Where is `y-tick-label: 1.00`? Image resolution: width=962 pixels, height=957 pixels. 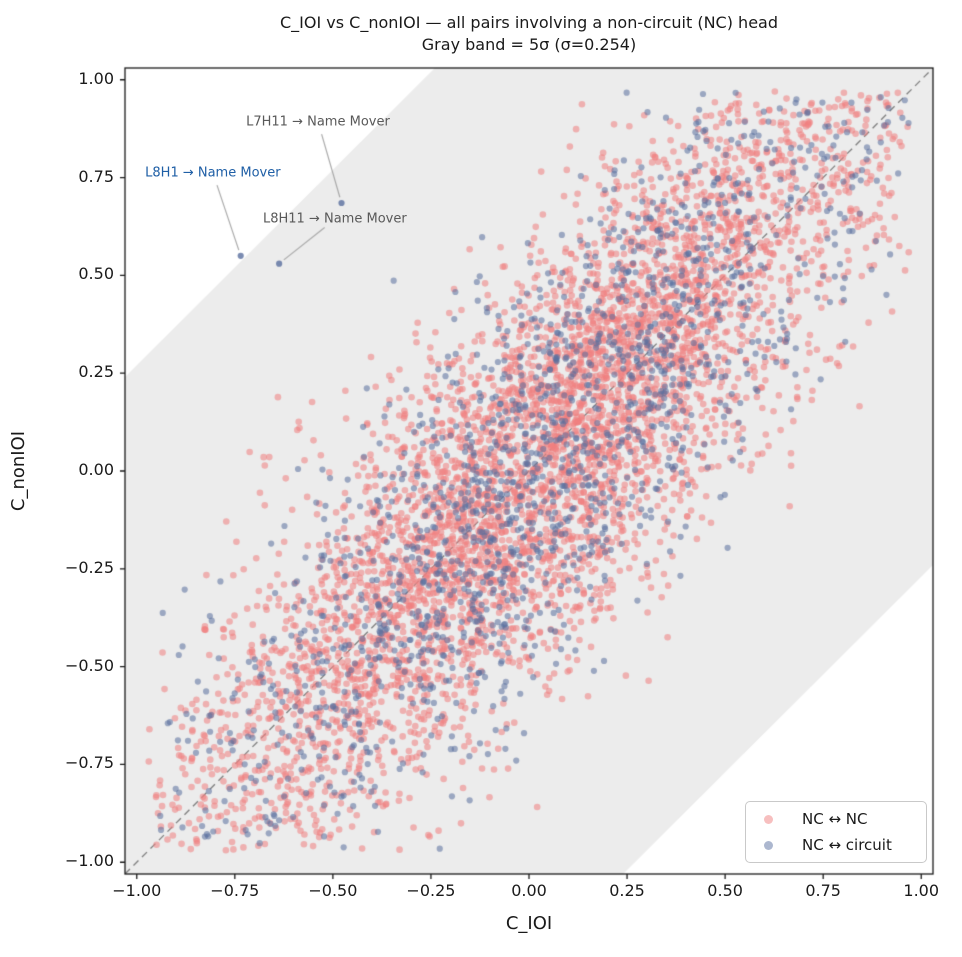
y-tick-label: 1.00 is located at coordinates (96, 78).